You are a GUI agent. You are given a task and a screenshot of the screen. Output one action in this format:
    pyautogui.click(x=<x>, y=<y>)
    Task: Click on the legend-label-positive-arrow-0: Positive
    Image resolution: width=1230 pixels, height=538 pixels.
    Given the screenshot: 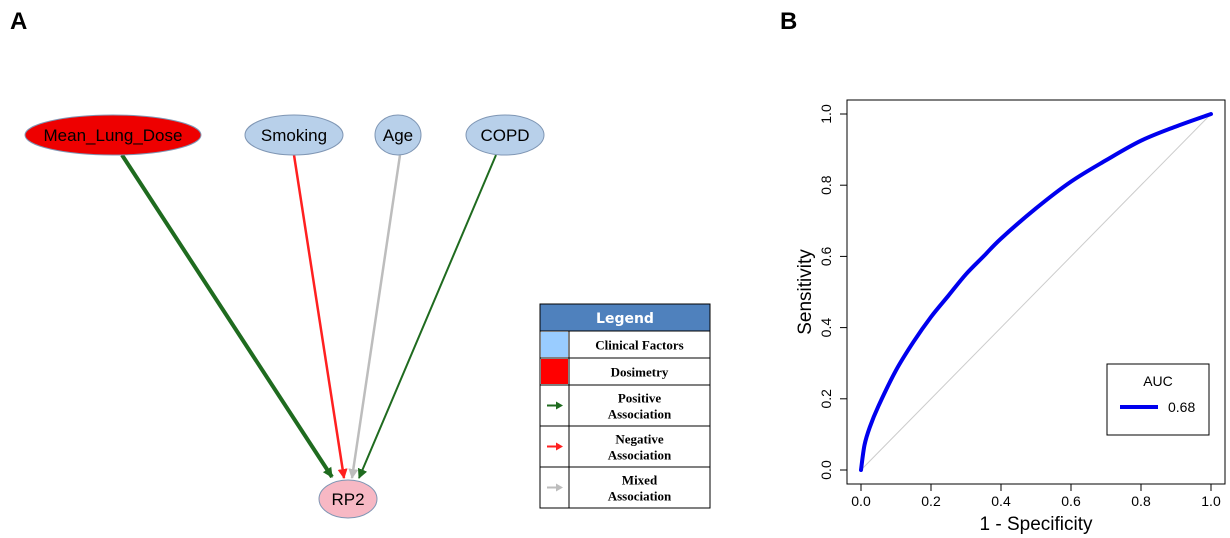 What is the action you would take?
    pyautogui.click(x=640, y=398)
    